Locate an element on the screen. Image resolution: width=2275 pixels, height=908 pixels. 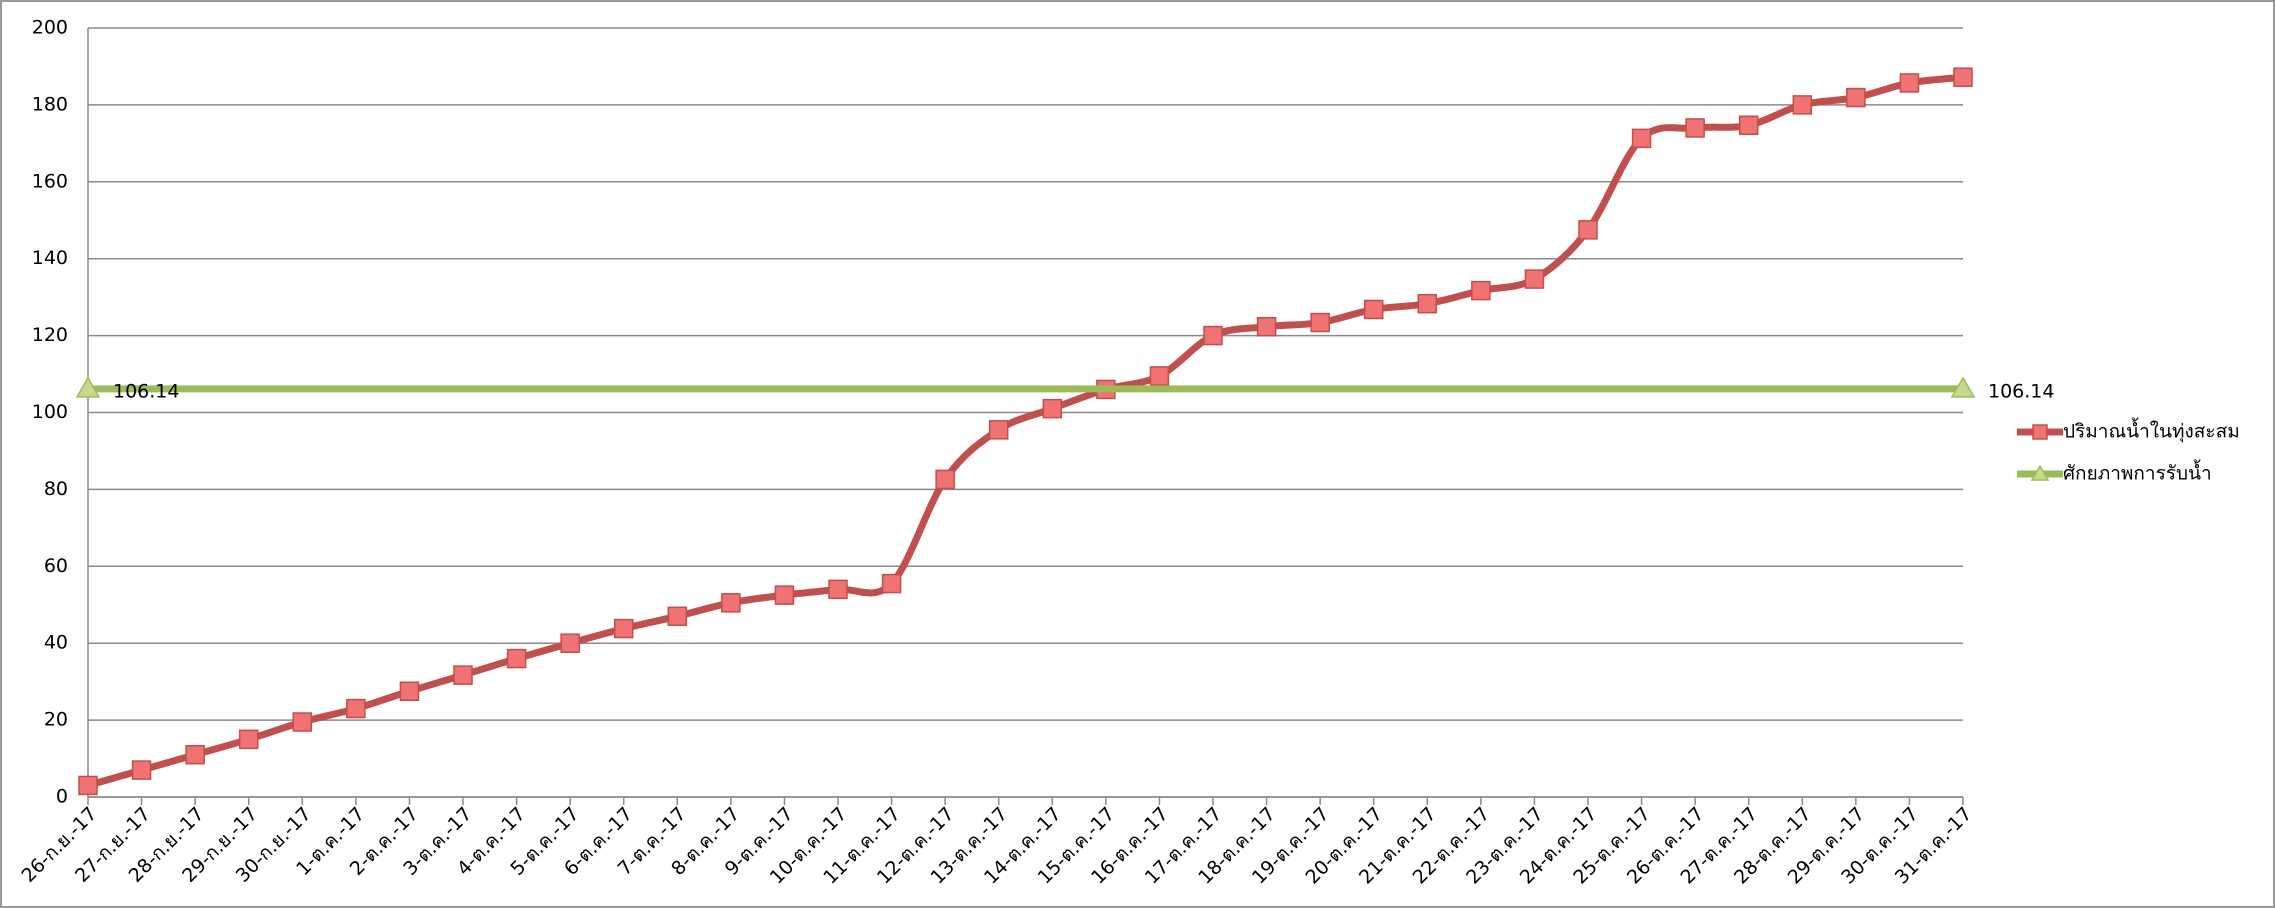
y-tick-label: 200 is located at coordinates (50, 28).